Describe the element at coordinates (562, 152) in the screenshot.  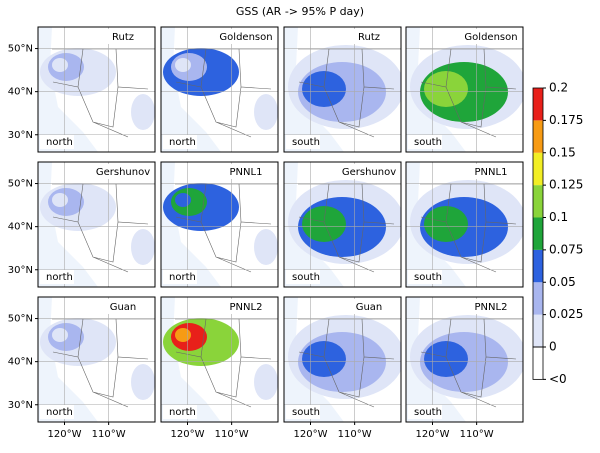
I see `colorbar-label: 0.15` at that location.